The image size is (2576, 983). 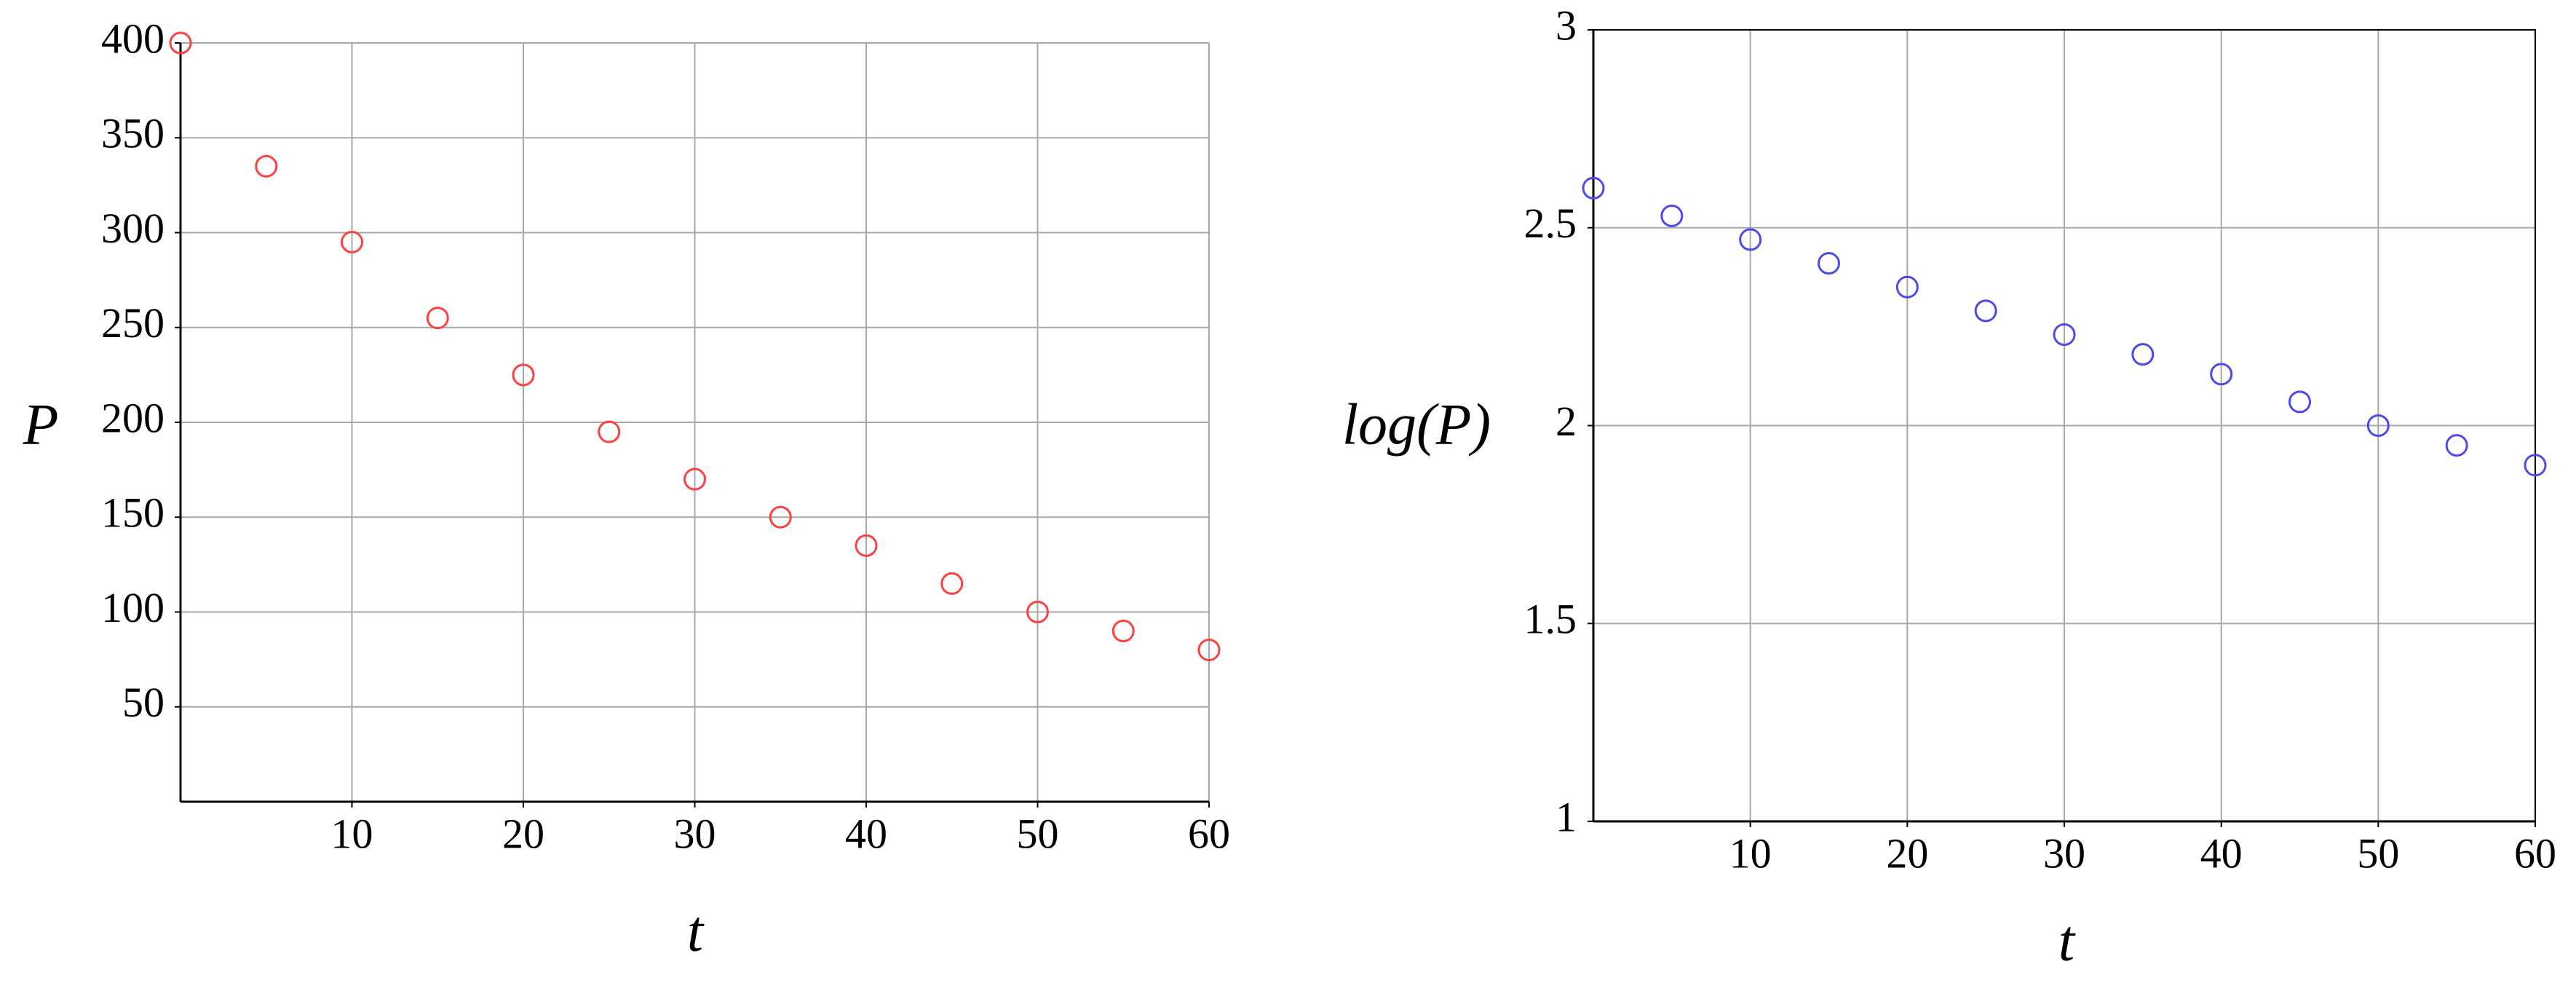 What do you see at coordinates (1566, 25) in the screenshot?
I see `y-tick-label: 3` at bounding box center [1566, 25].